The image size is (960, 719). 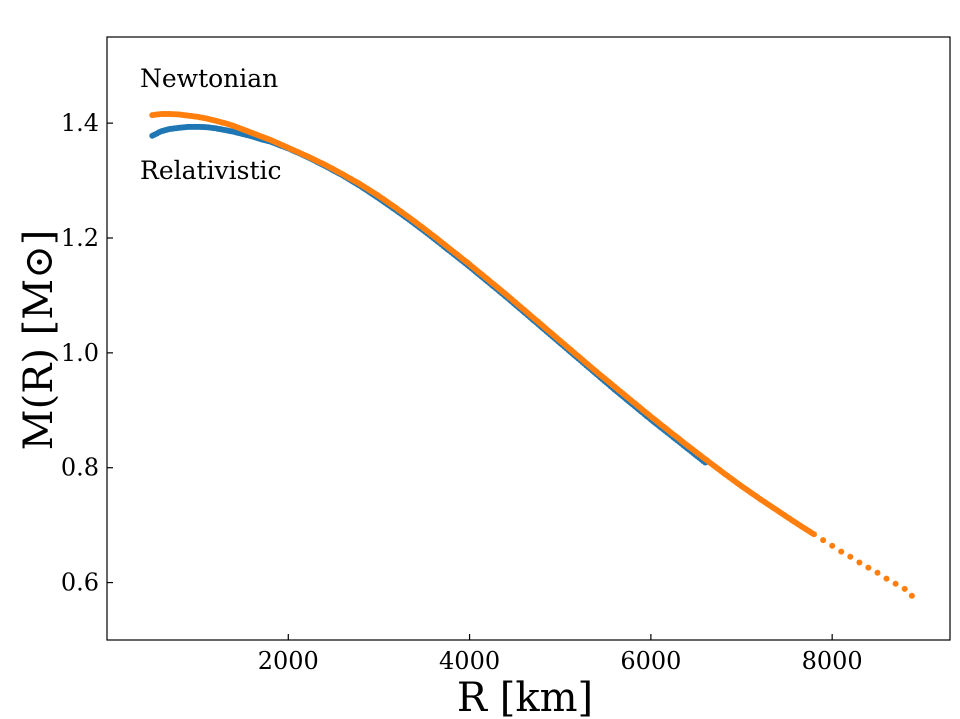 I want to click on y-tick-label: 1.2, so click(x=80, y=238).